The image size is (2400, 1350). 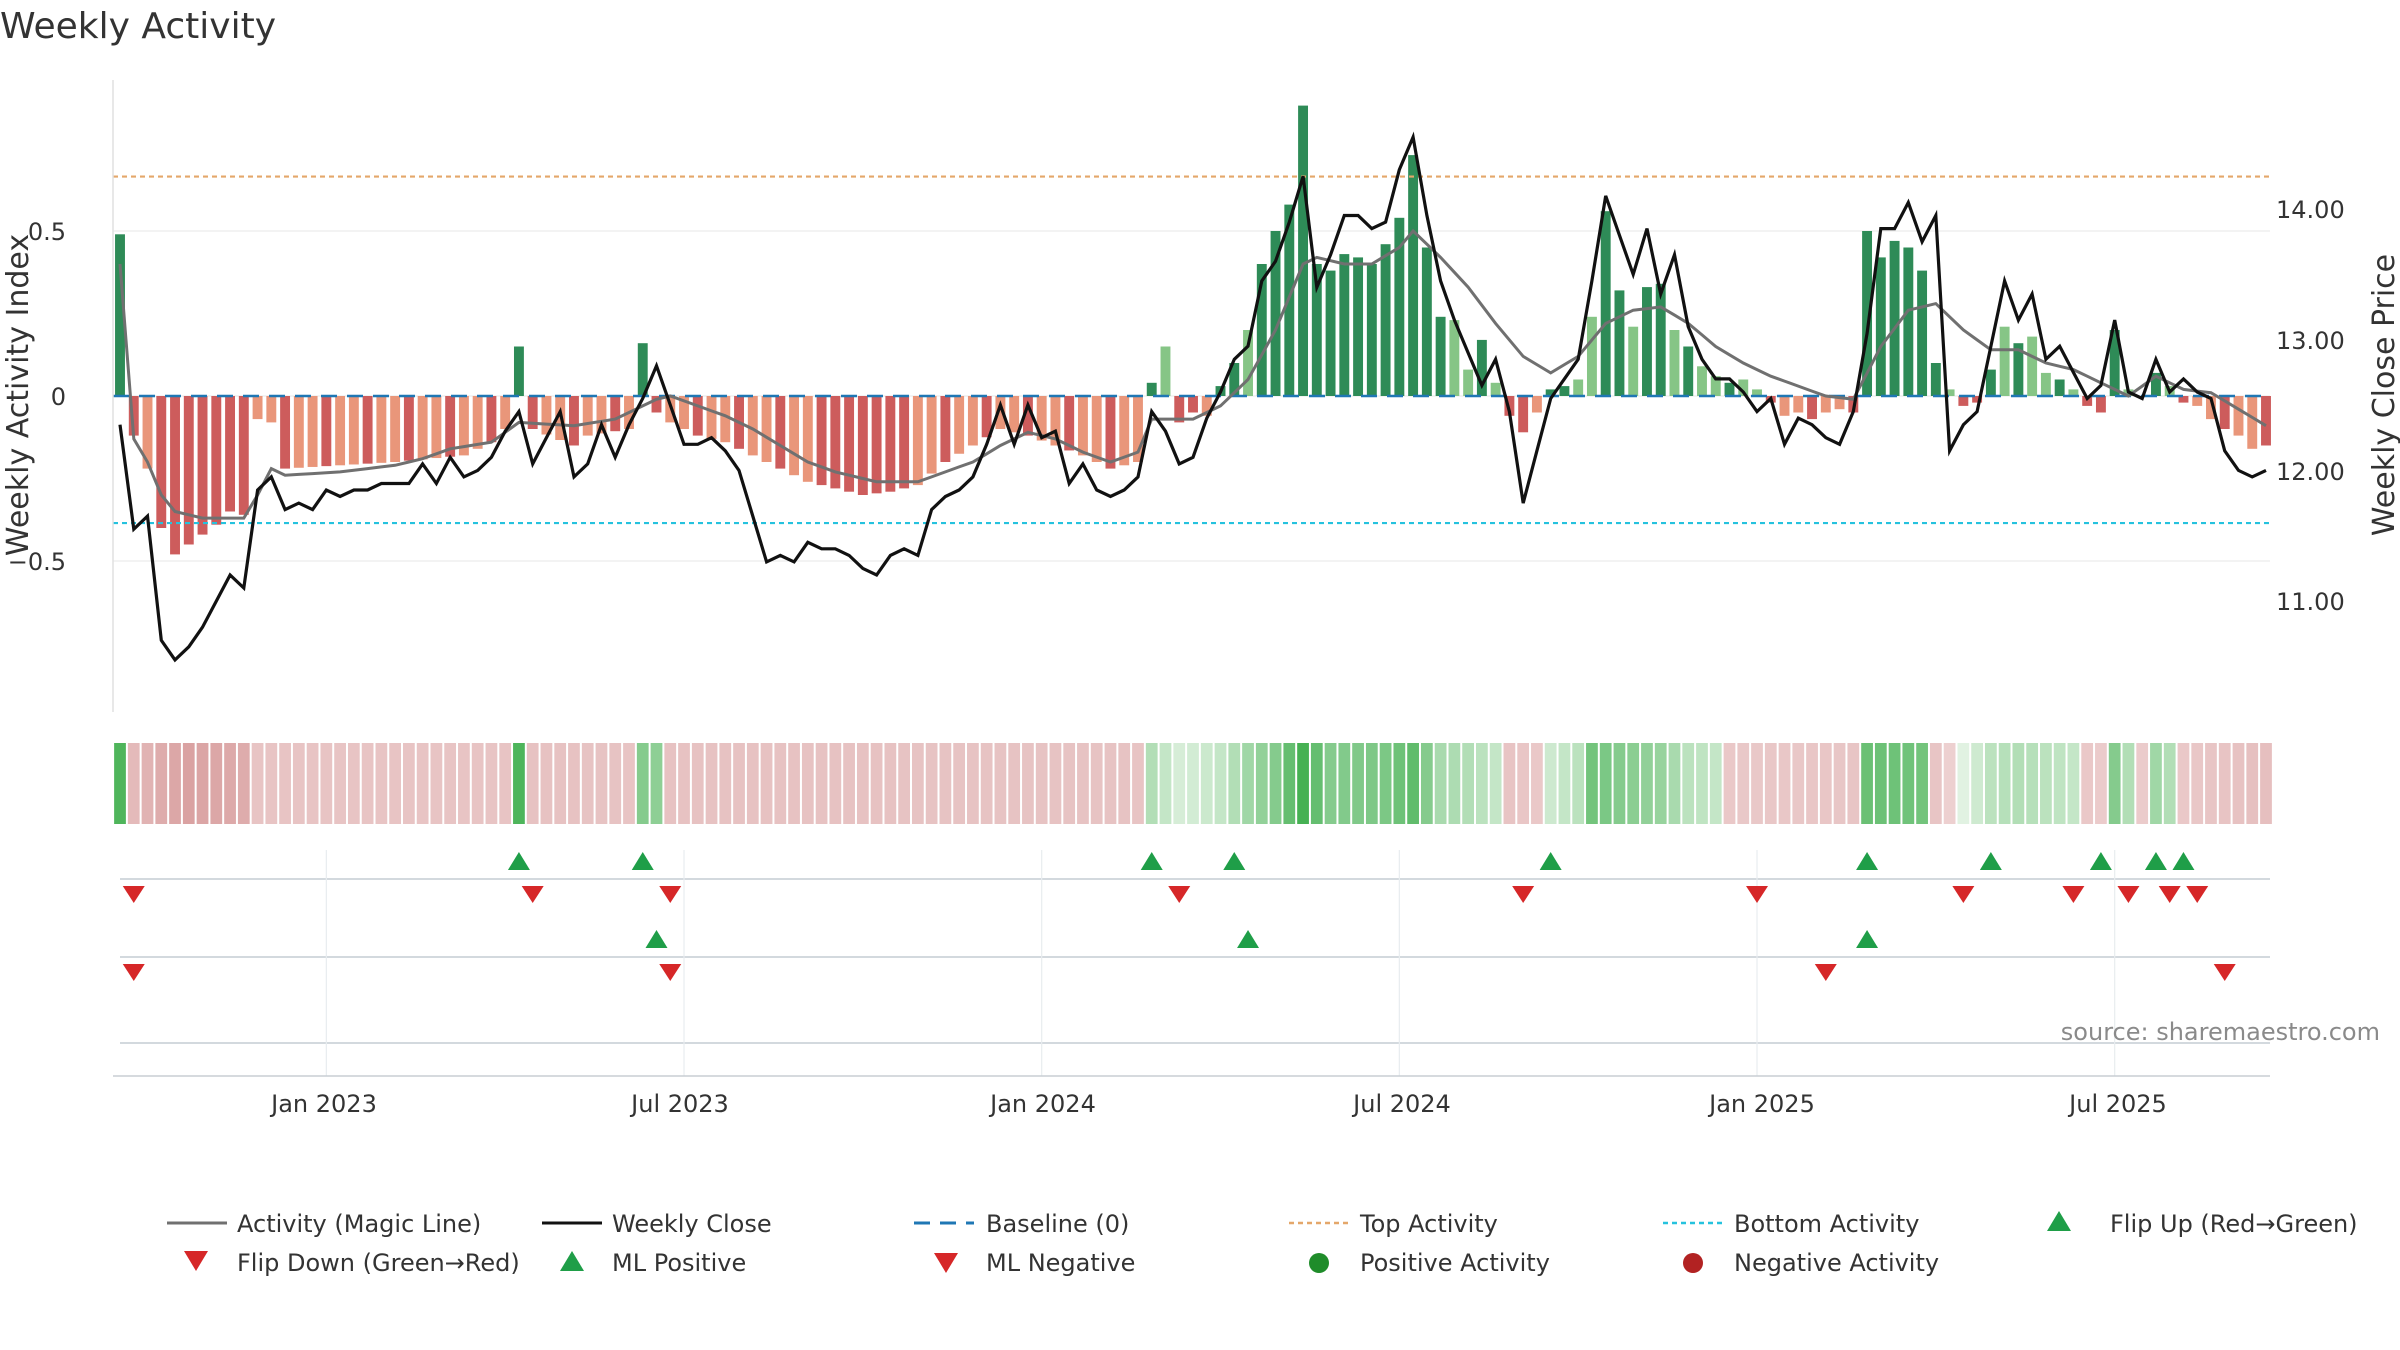 What do you see at coordinates (2197, 894) in the screenshot?
I see `flip-down-marker` at bounding box center [2197, 894].